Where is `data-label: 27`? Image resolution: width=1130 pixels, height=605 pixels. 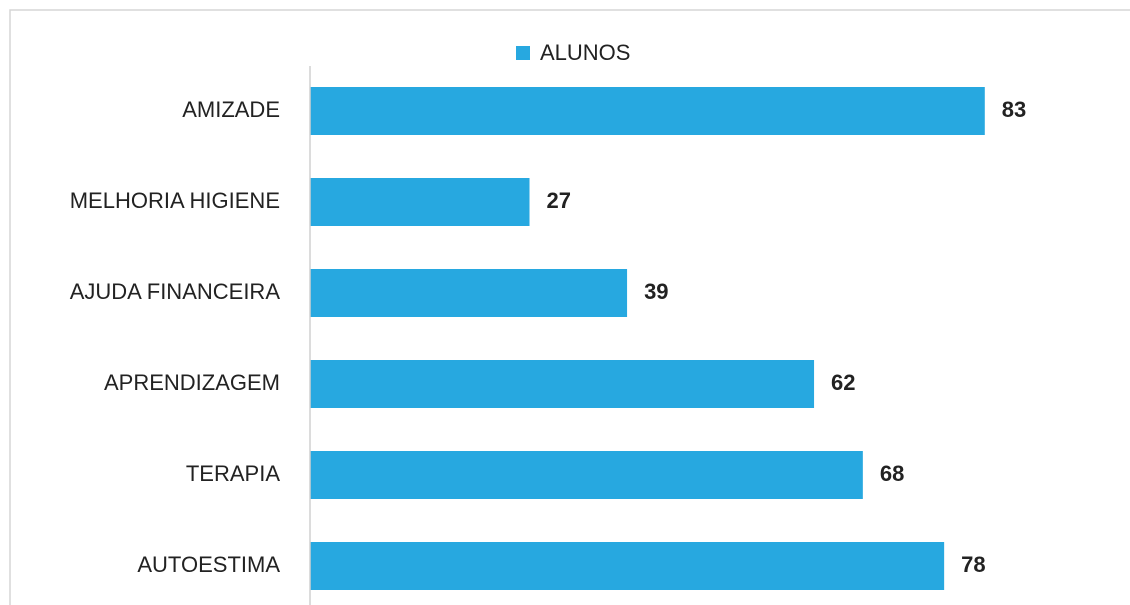 data-label: 27 is located at coordinates (559, 200).